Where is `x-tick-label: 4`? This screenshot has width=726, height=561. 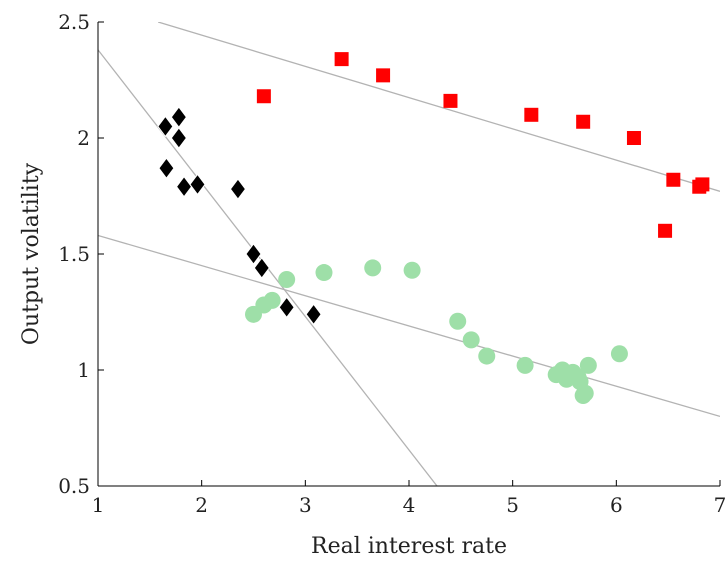
x-tick-label: 4 is located at coordinates (409, 505).